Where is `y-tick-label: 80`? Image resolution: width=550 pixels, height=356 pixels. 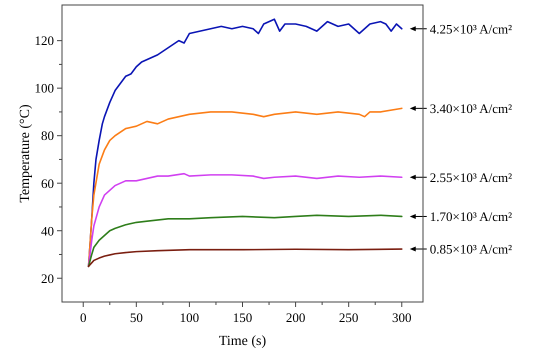
y-tick-label: 80 is located at coordinates (47, 136).